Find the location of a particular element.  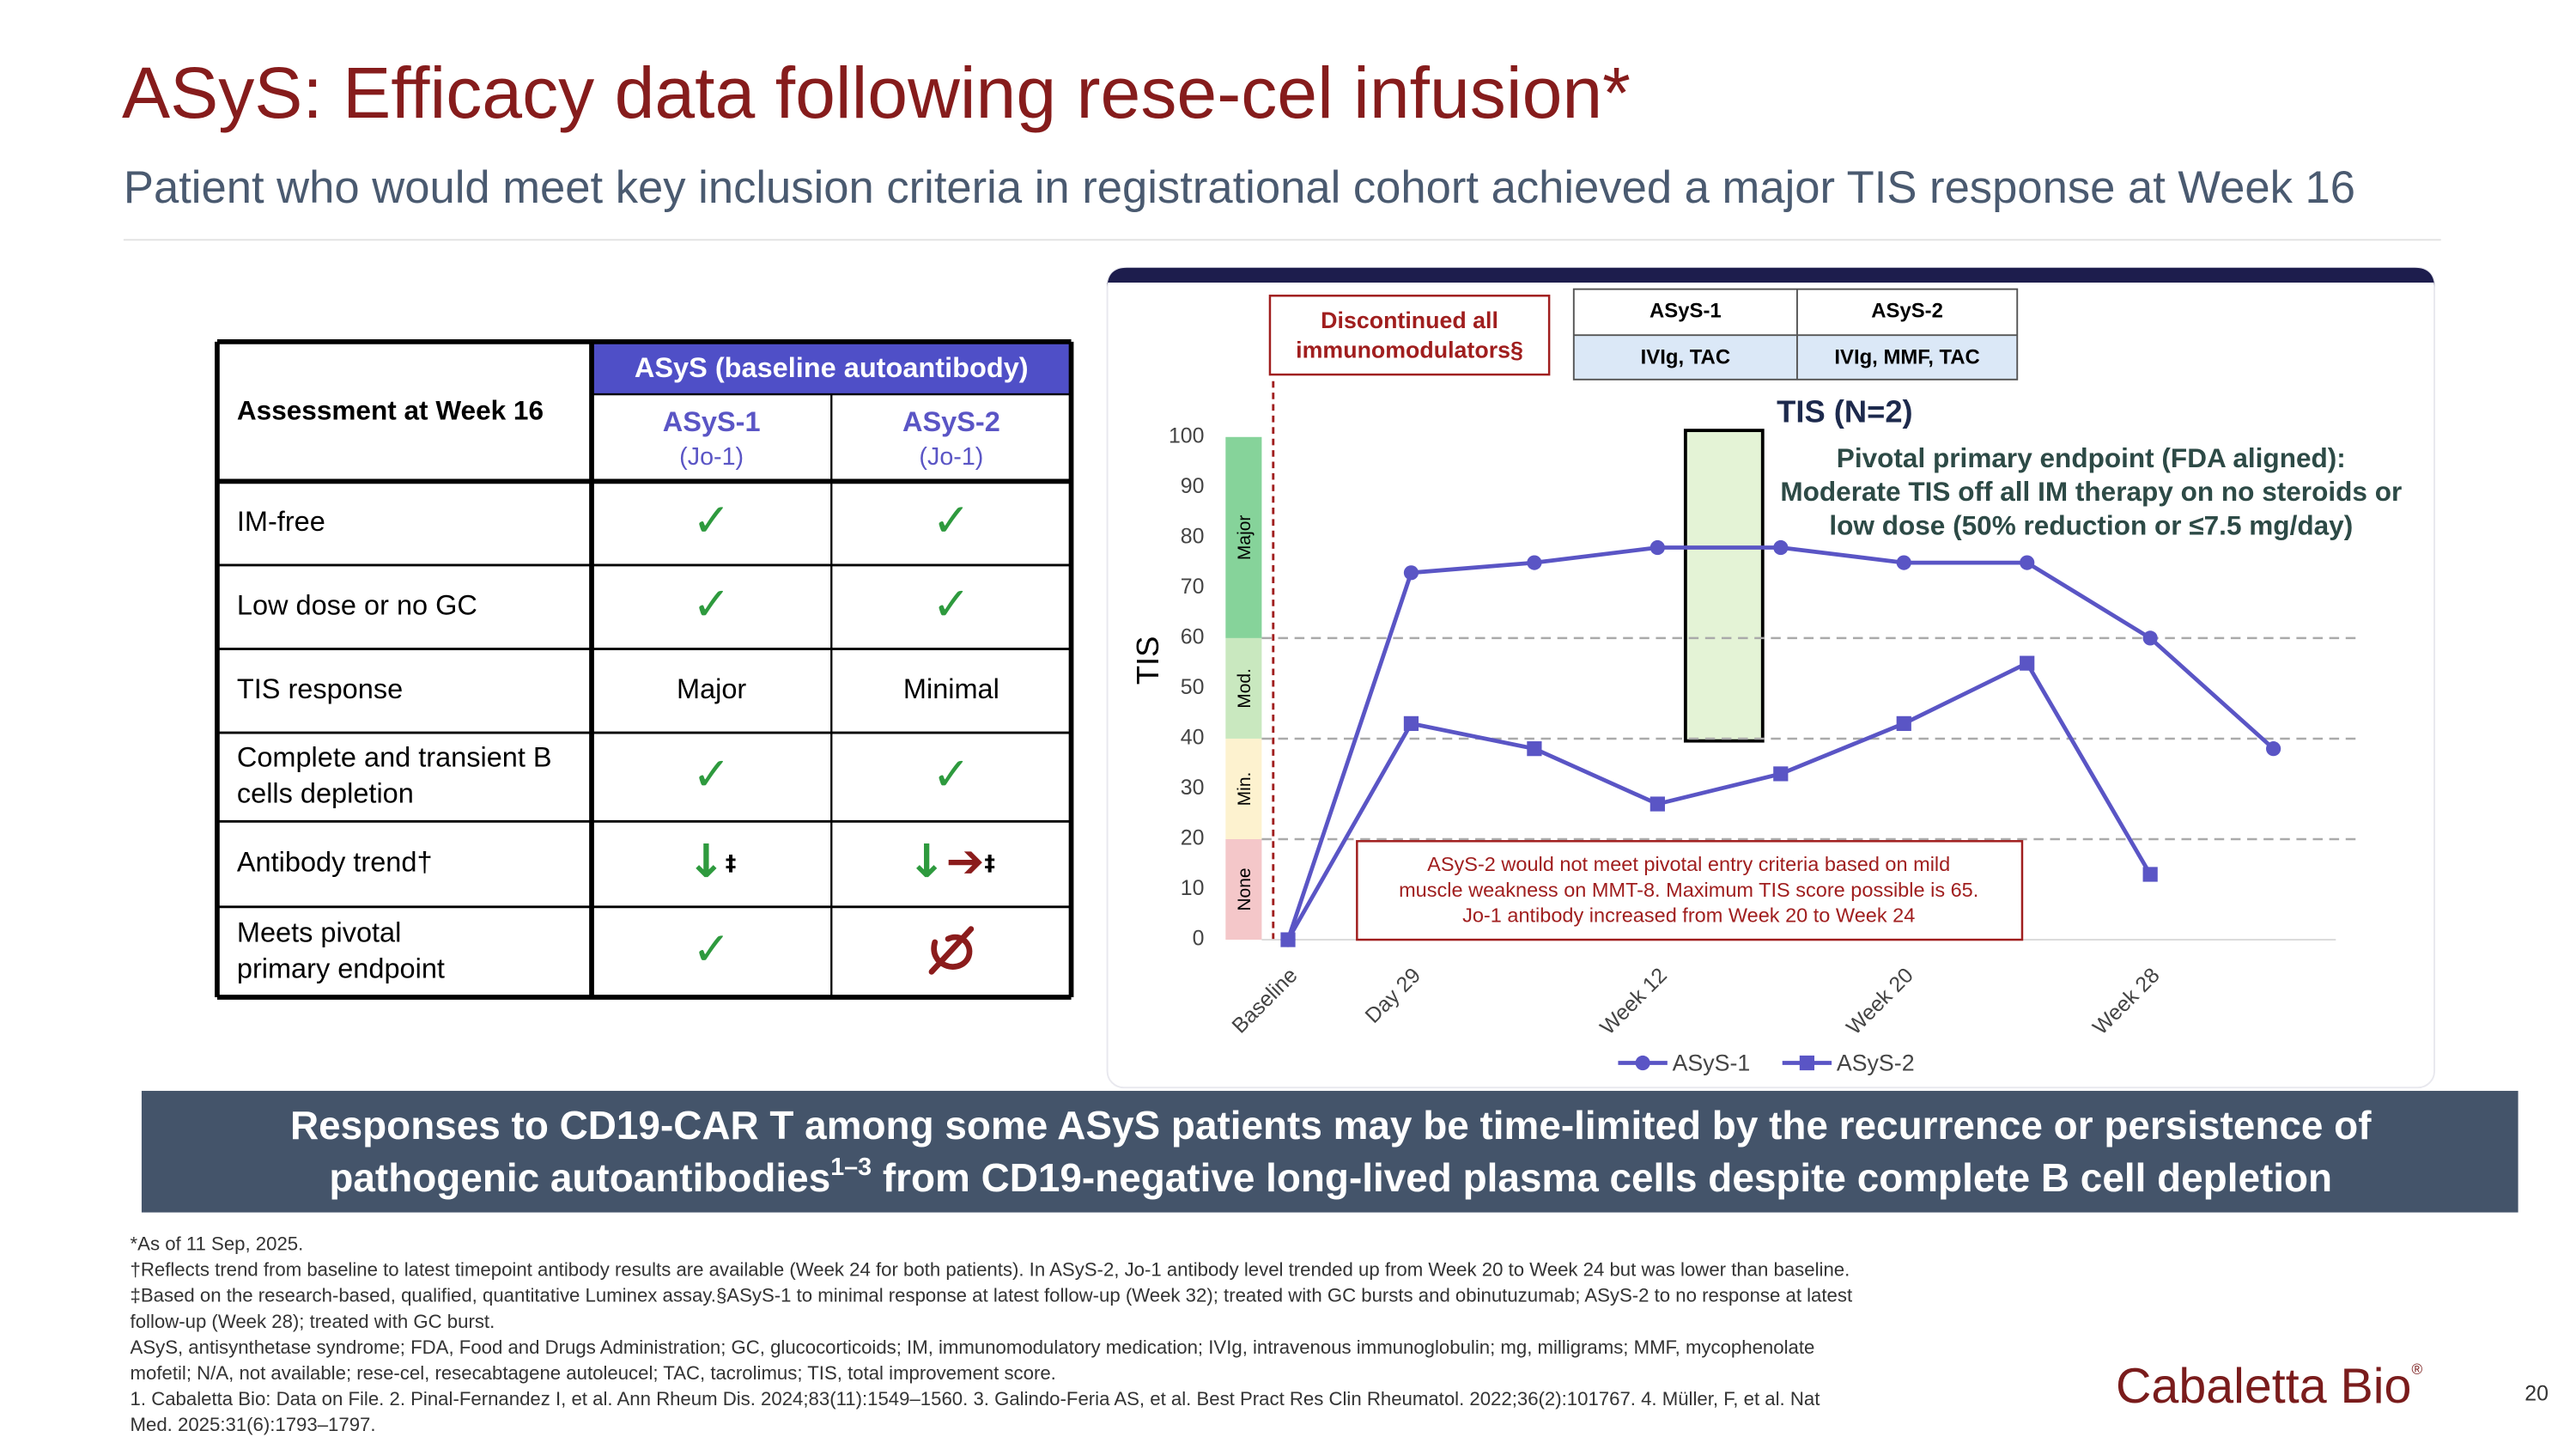

discontinued-box is located at coordinates (1409, 335).